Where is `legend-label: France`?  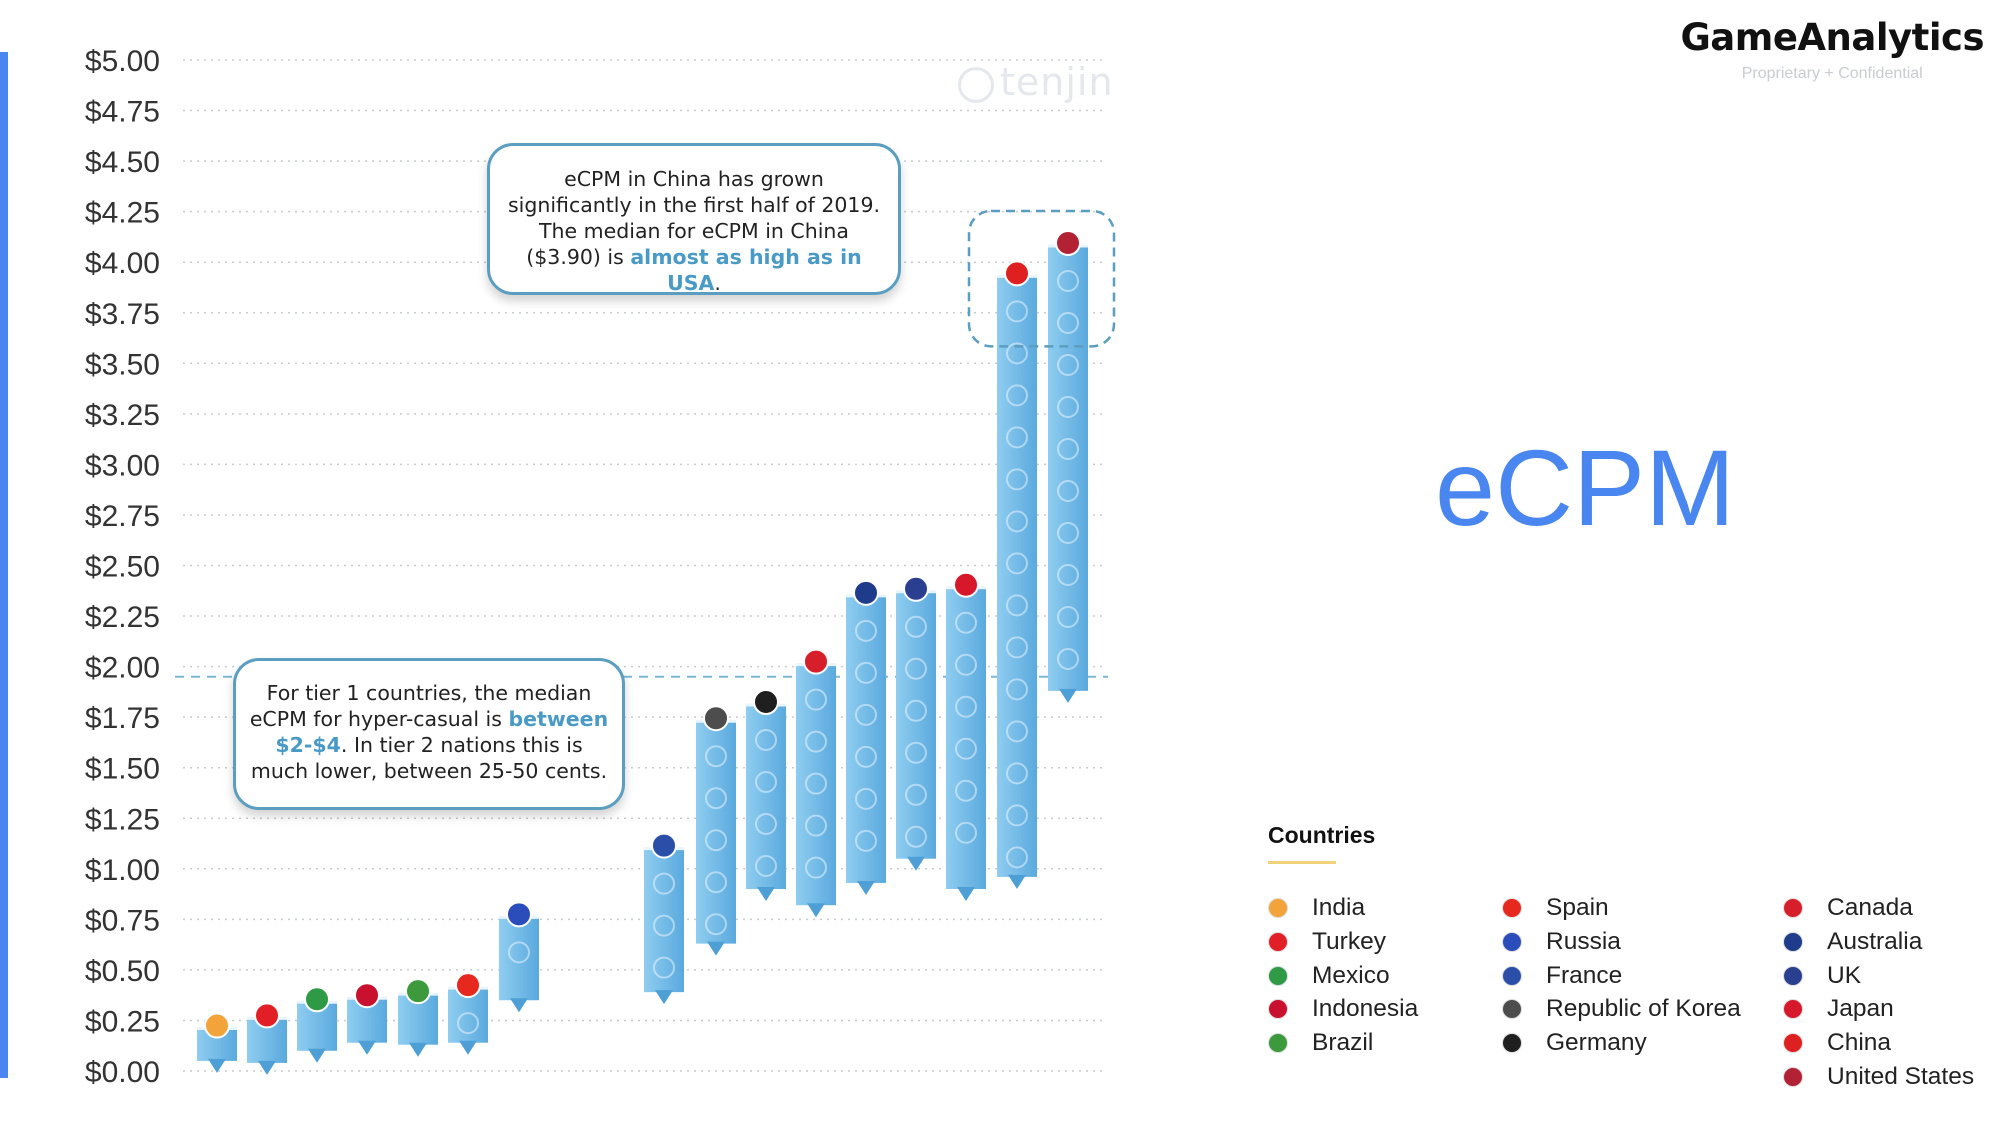 legend-label: France is located at coordinates (1584, 975).